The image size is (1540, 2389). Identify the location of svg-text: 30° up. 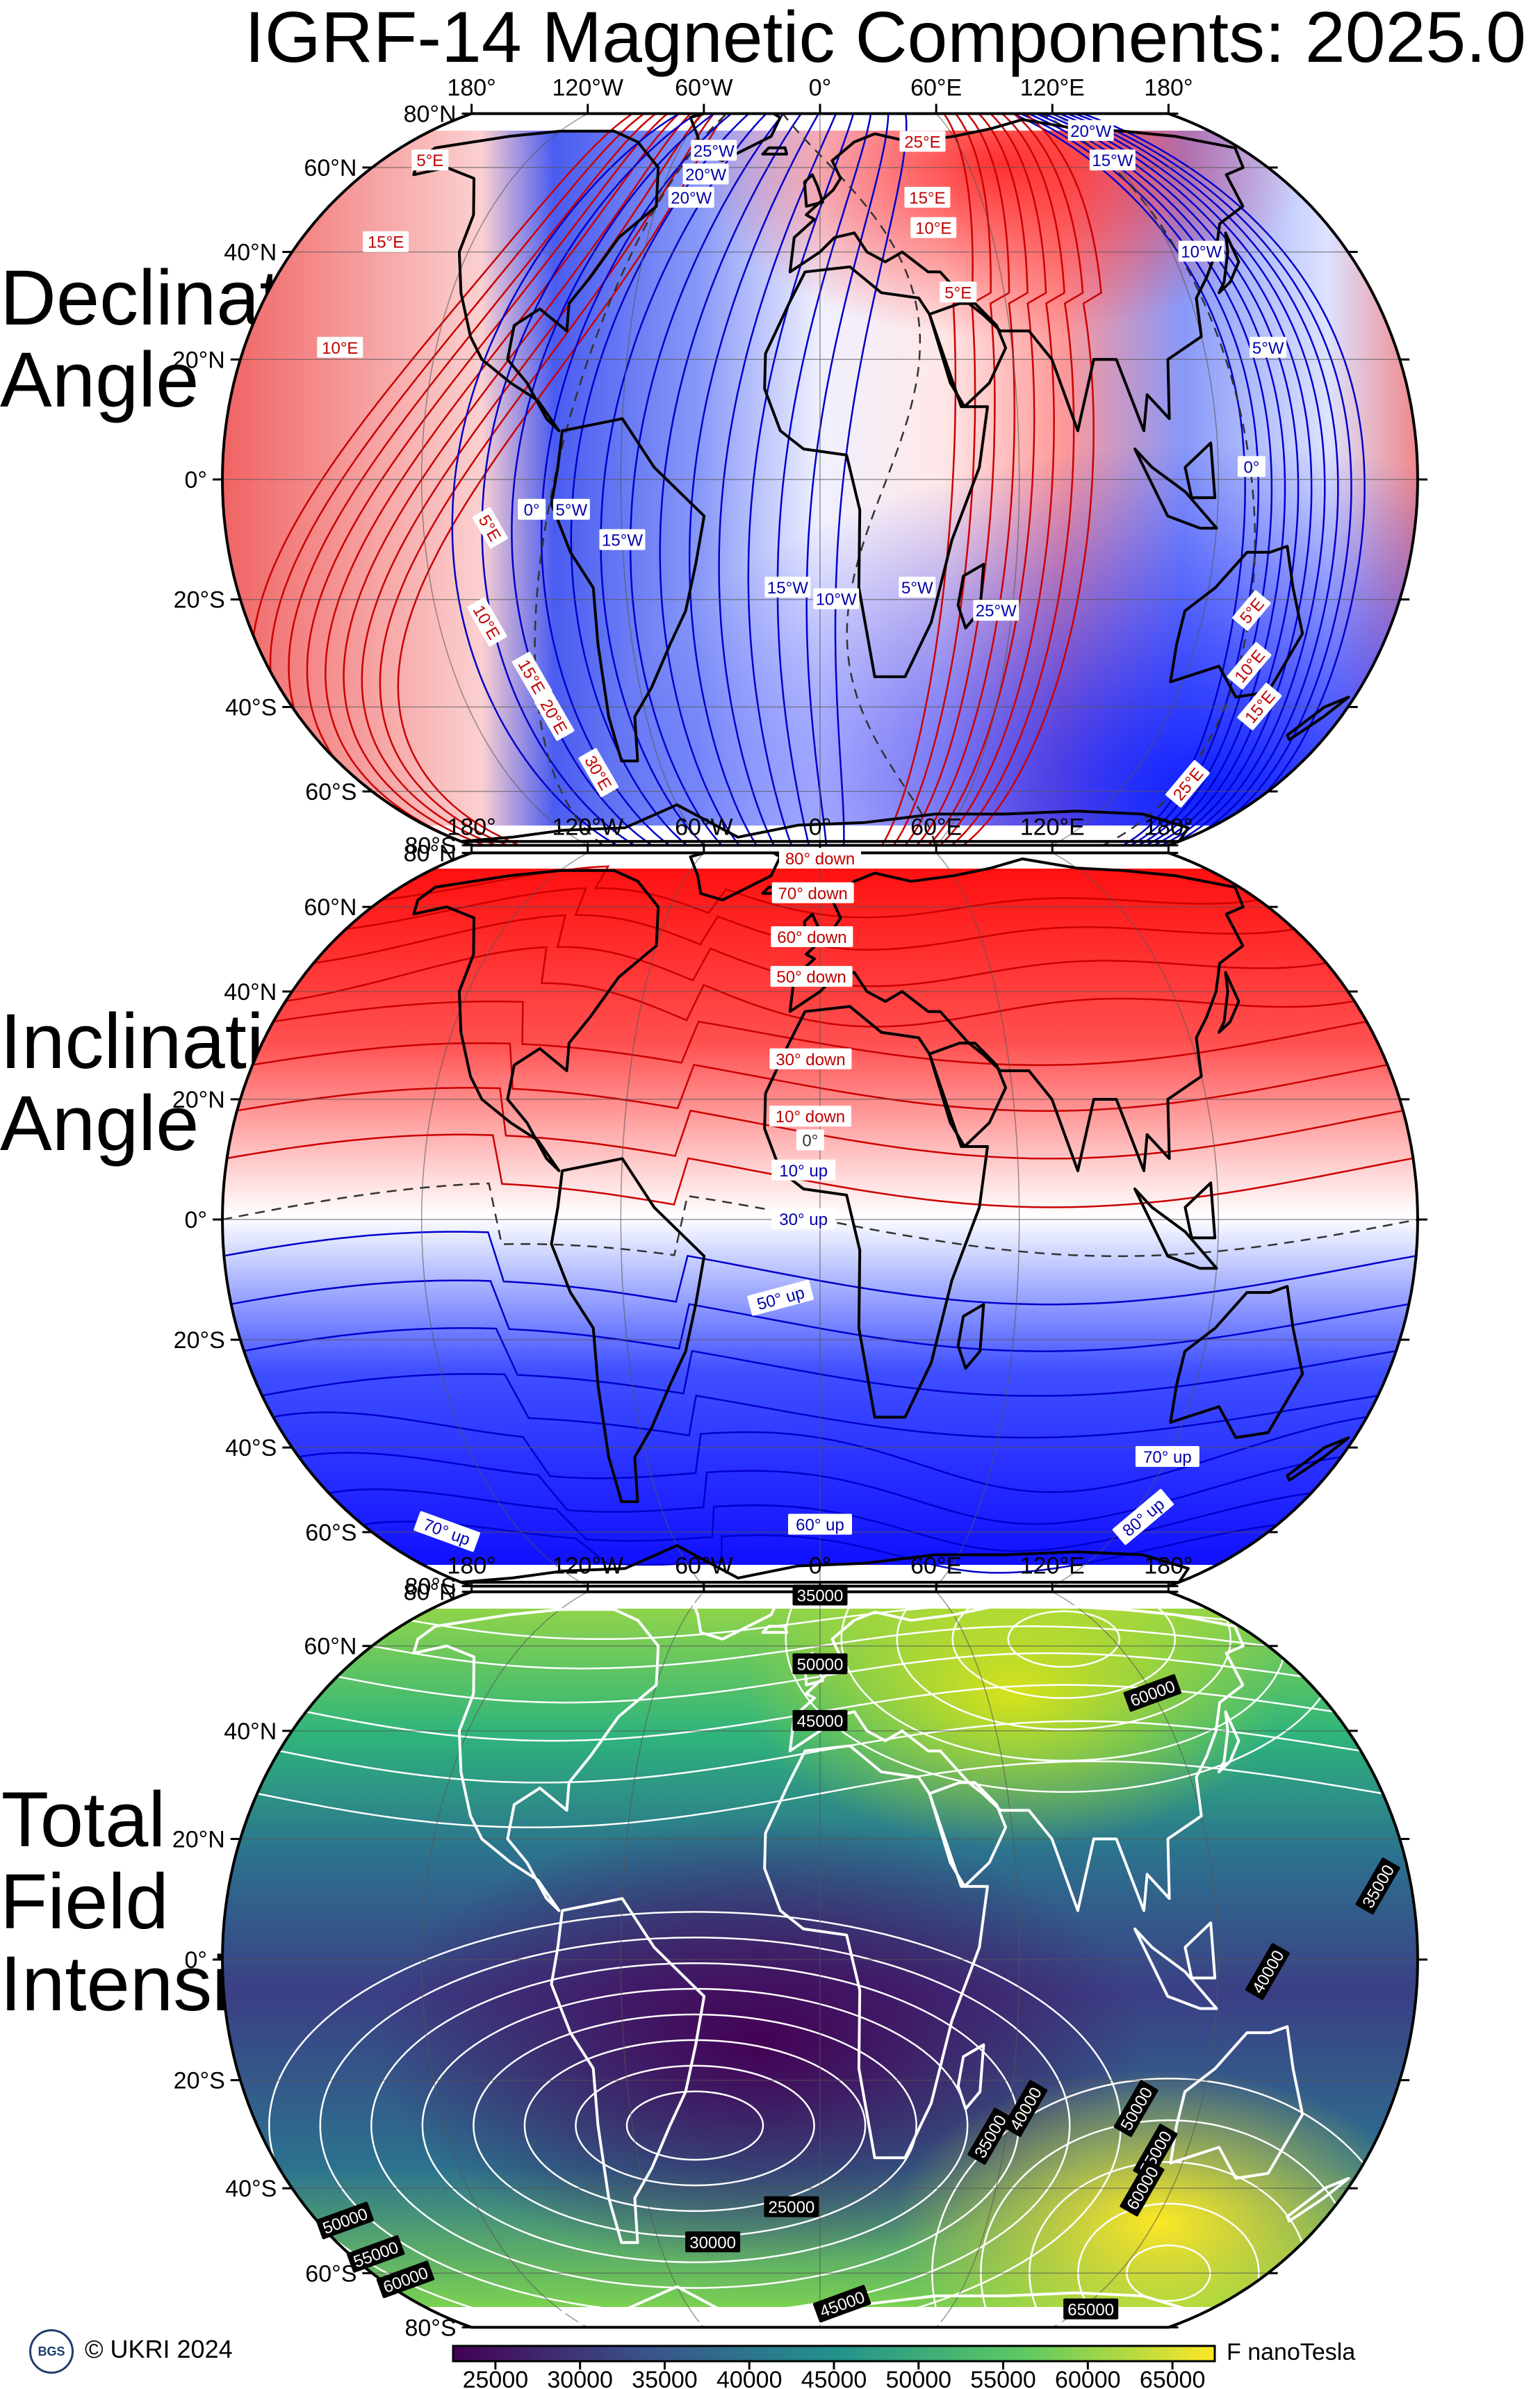
(803, 1219).